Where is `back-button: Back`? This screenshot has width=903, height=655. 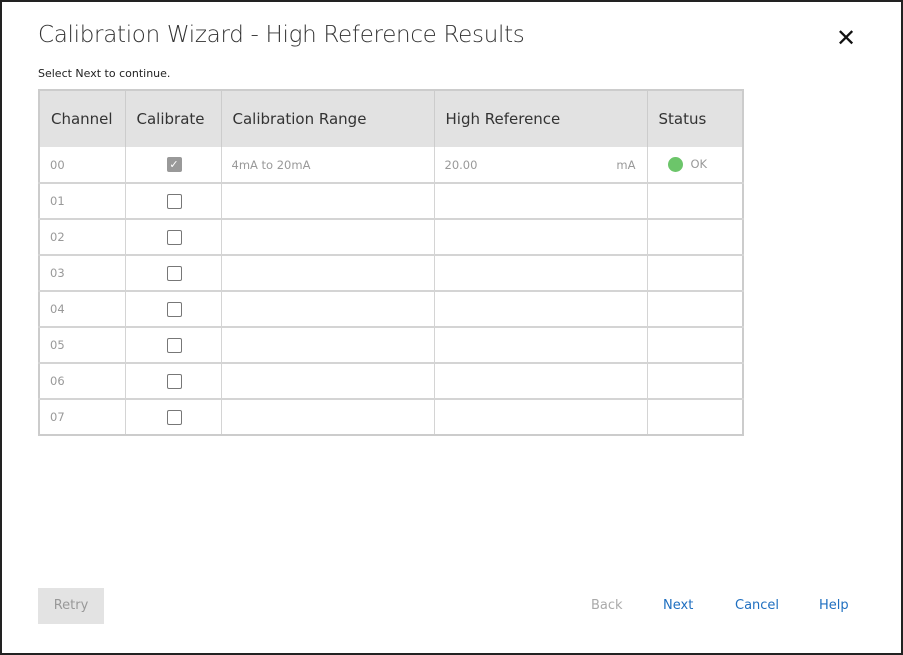
back-button: Back is located at coordinates (607, 605).